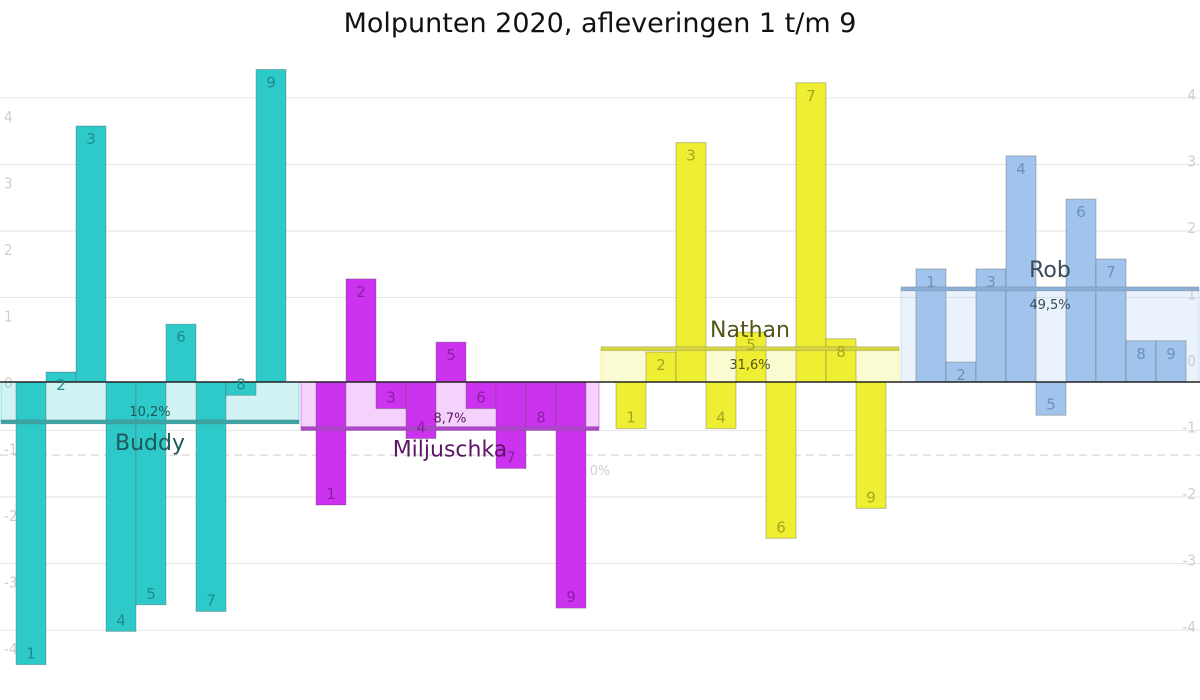 The width and height of the screenshot is (1200, 700). I want to click on series-name: Miljuschka, so click(450, 450).